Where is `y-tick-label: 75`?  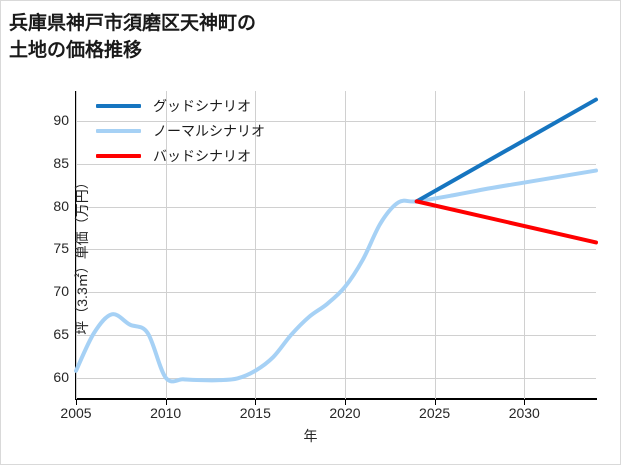
y-tick-label: 75 is located at coordinates (61, 248).